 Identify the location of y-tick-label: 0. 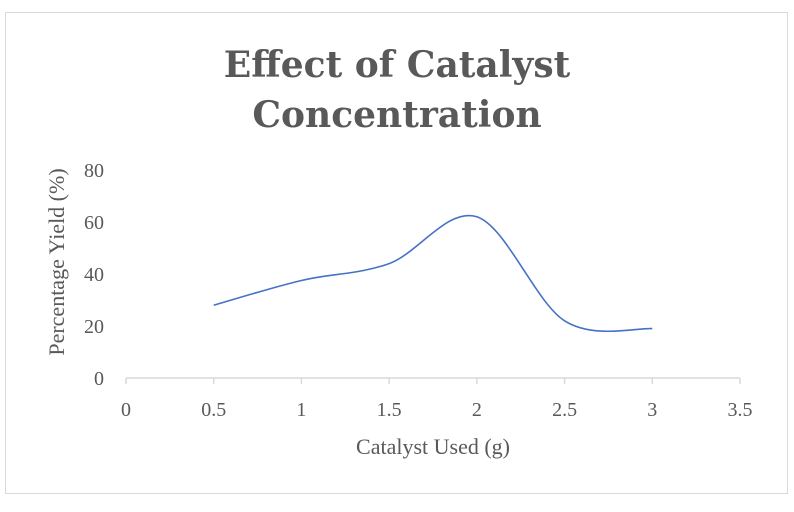
(99, 379).